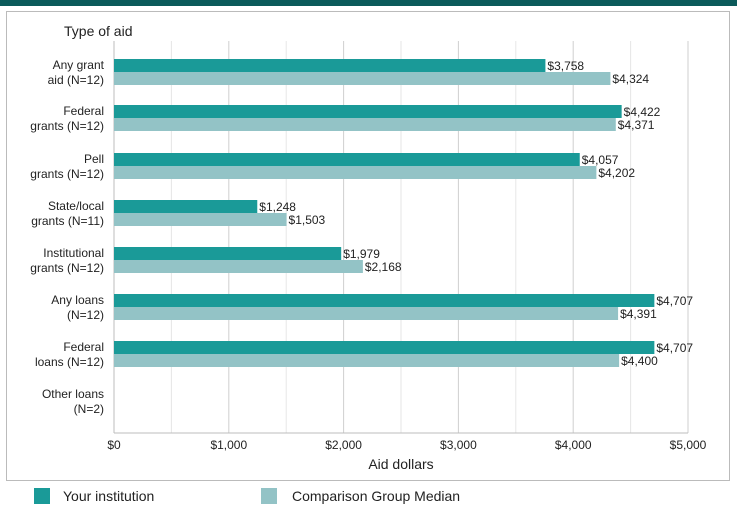 The image size is (737, 513). Describe the element at coordinates (67, 221) in the screenshot. I see `category-label: grants (N=11)` at that location.